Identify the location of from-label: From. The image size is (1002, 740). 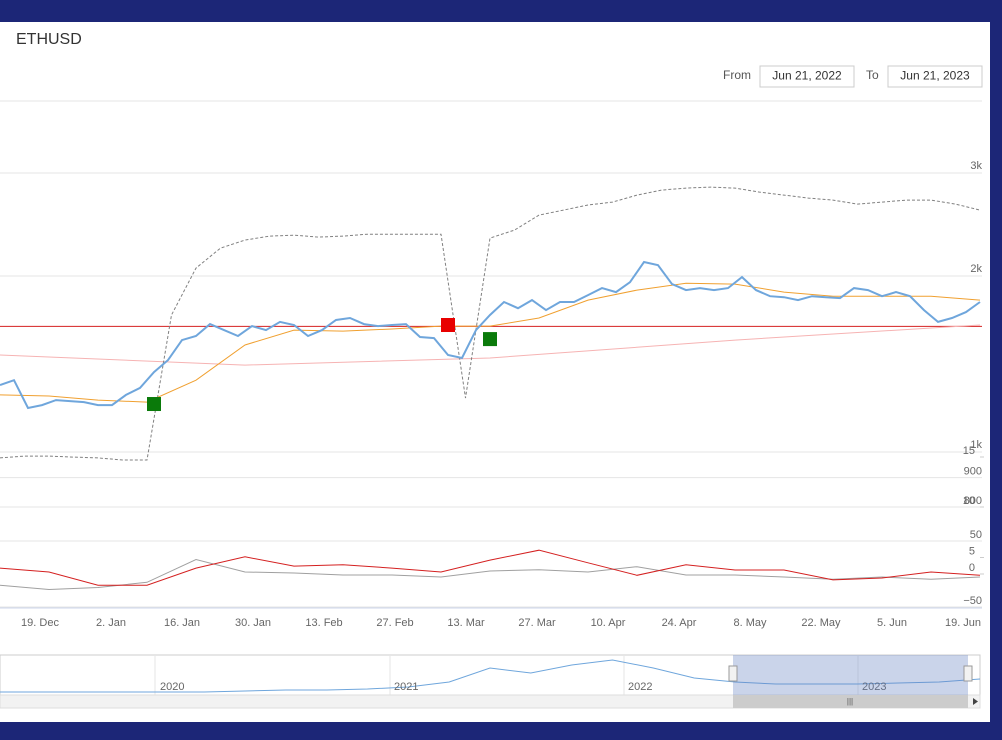
(737, 75).